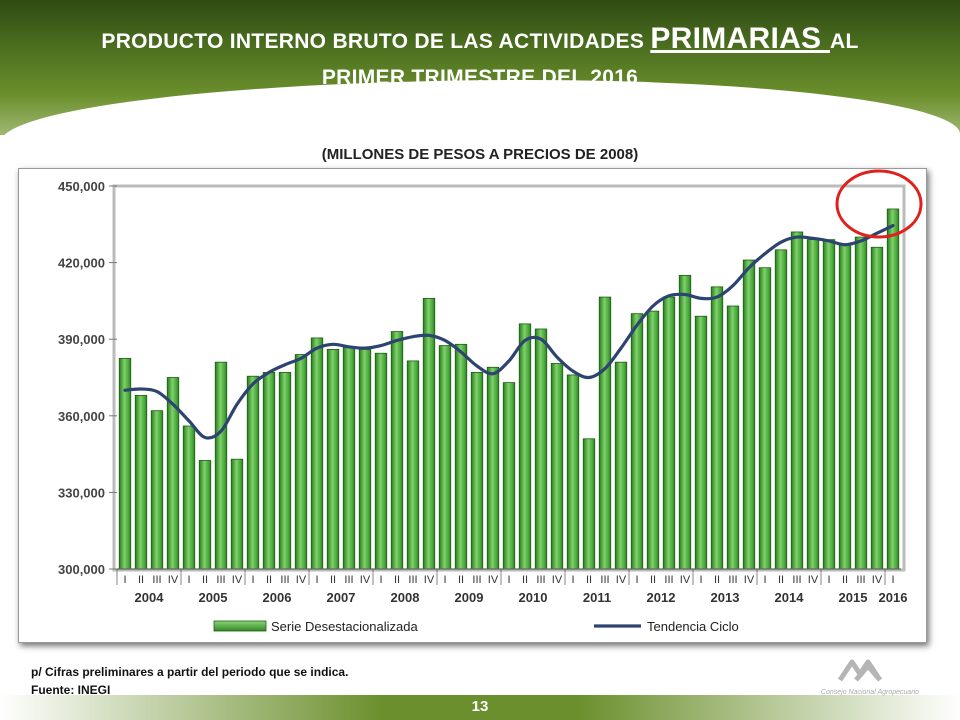 The image size is (960, 720). Describe the element at coordinates (893, 597) in the screenshot. I see `x-year-label: 2016` at that location.